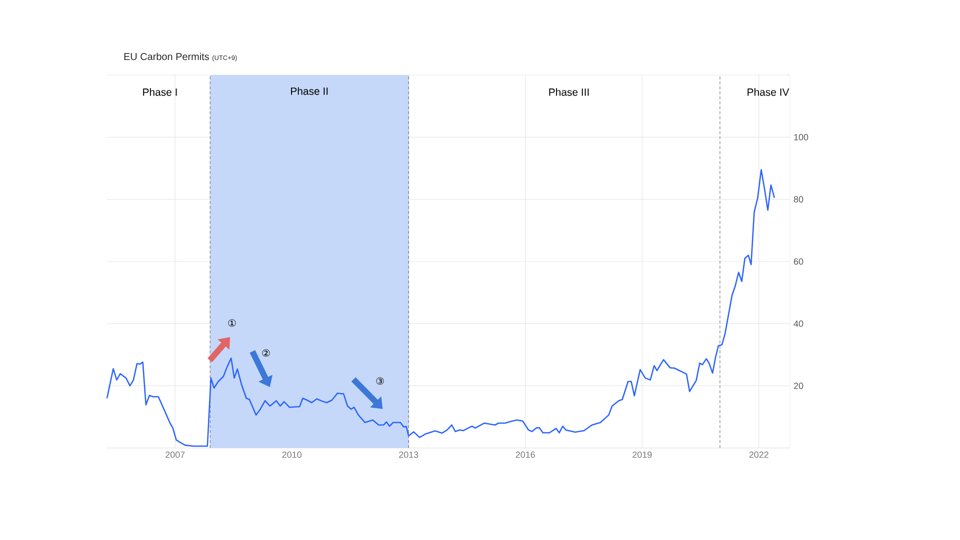 The height and width of the screenshot is (540, 960). What do you see at coordinates (292, 455) in the screenshot?
I see `x-tick-label: 2010` at bounding box center [292, 455].